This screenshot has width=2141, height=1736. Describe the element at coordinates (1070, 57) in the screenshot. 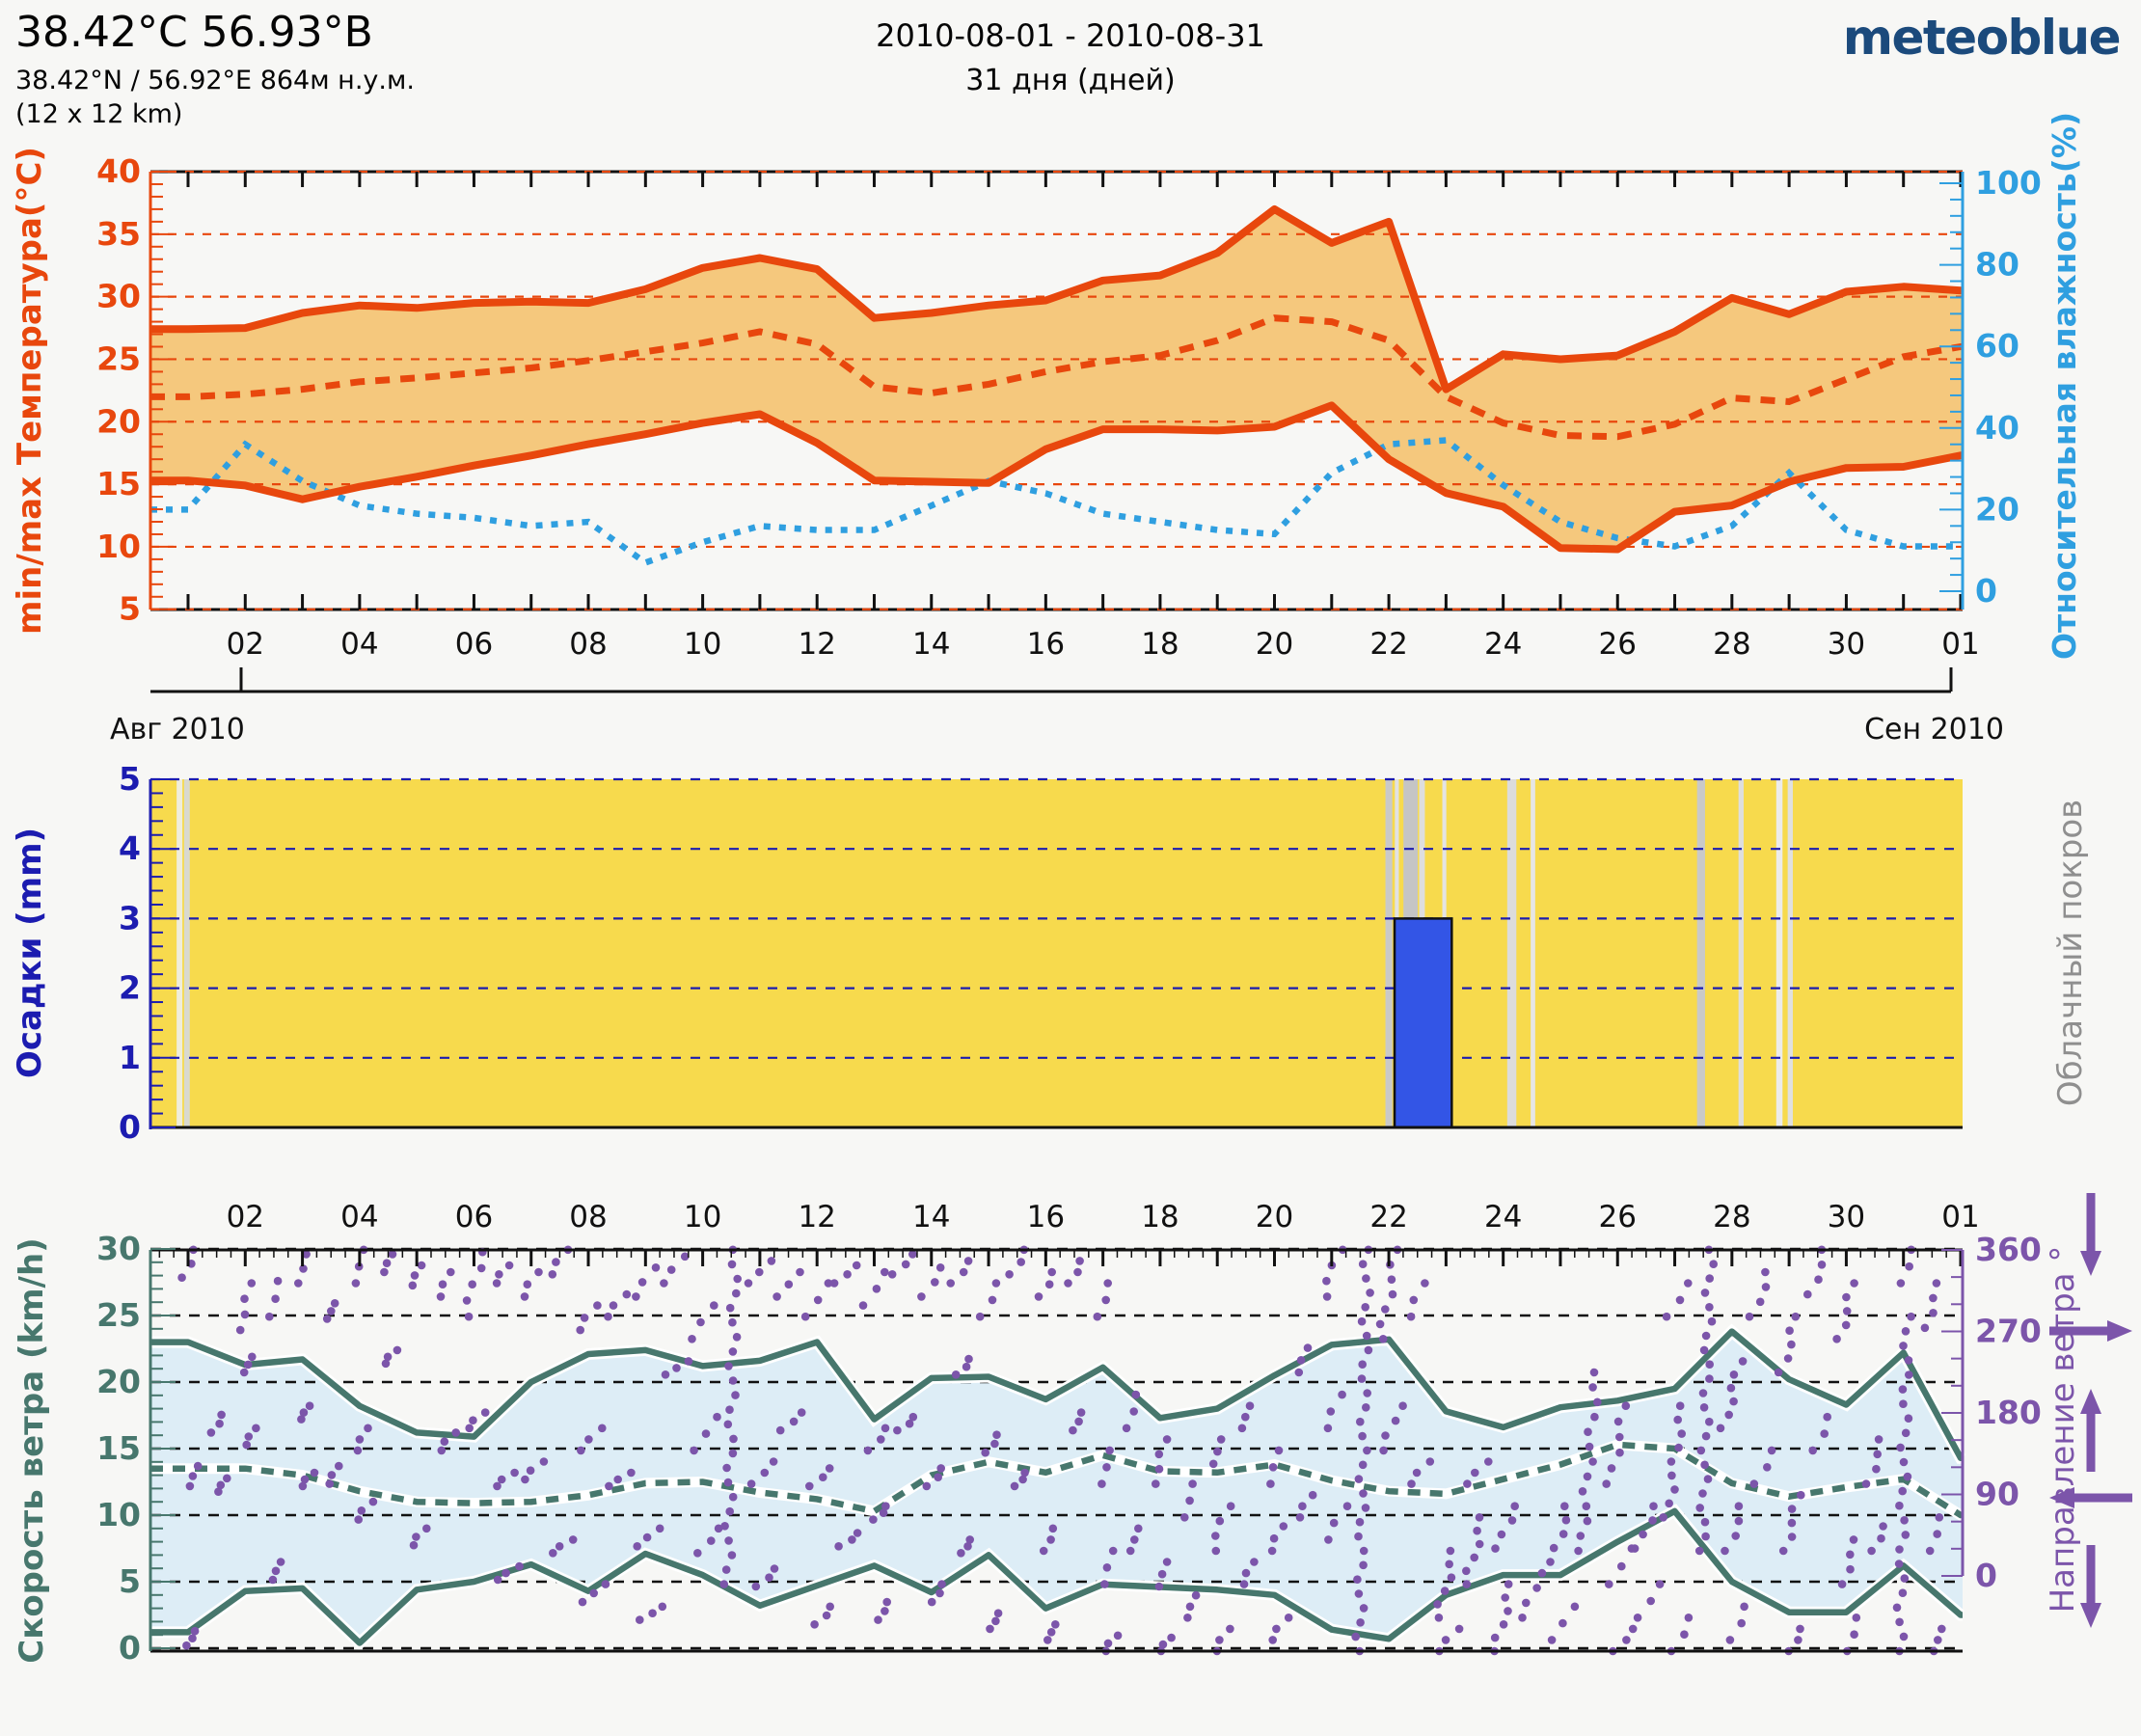

I see `period-block: 2010-08-01 - 2010-08-31 31 дня (дней)` at that location.